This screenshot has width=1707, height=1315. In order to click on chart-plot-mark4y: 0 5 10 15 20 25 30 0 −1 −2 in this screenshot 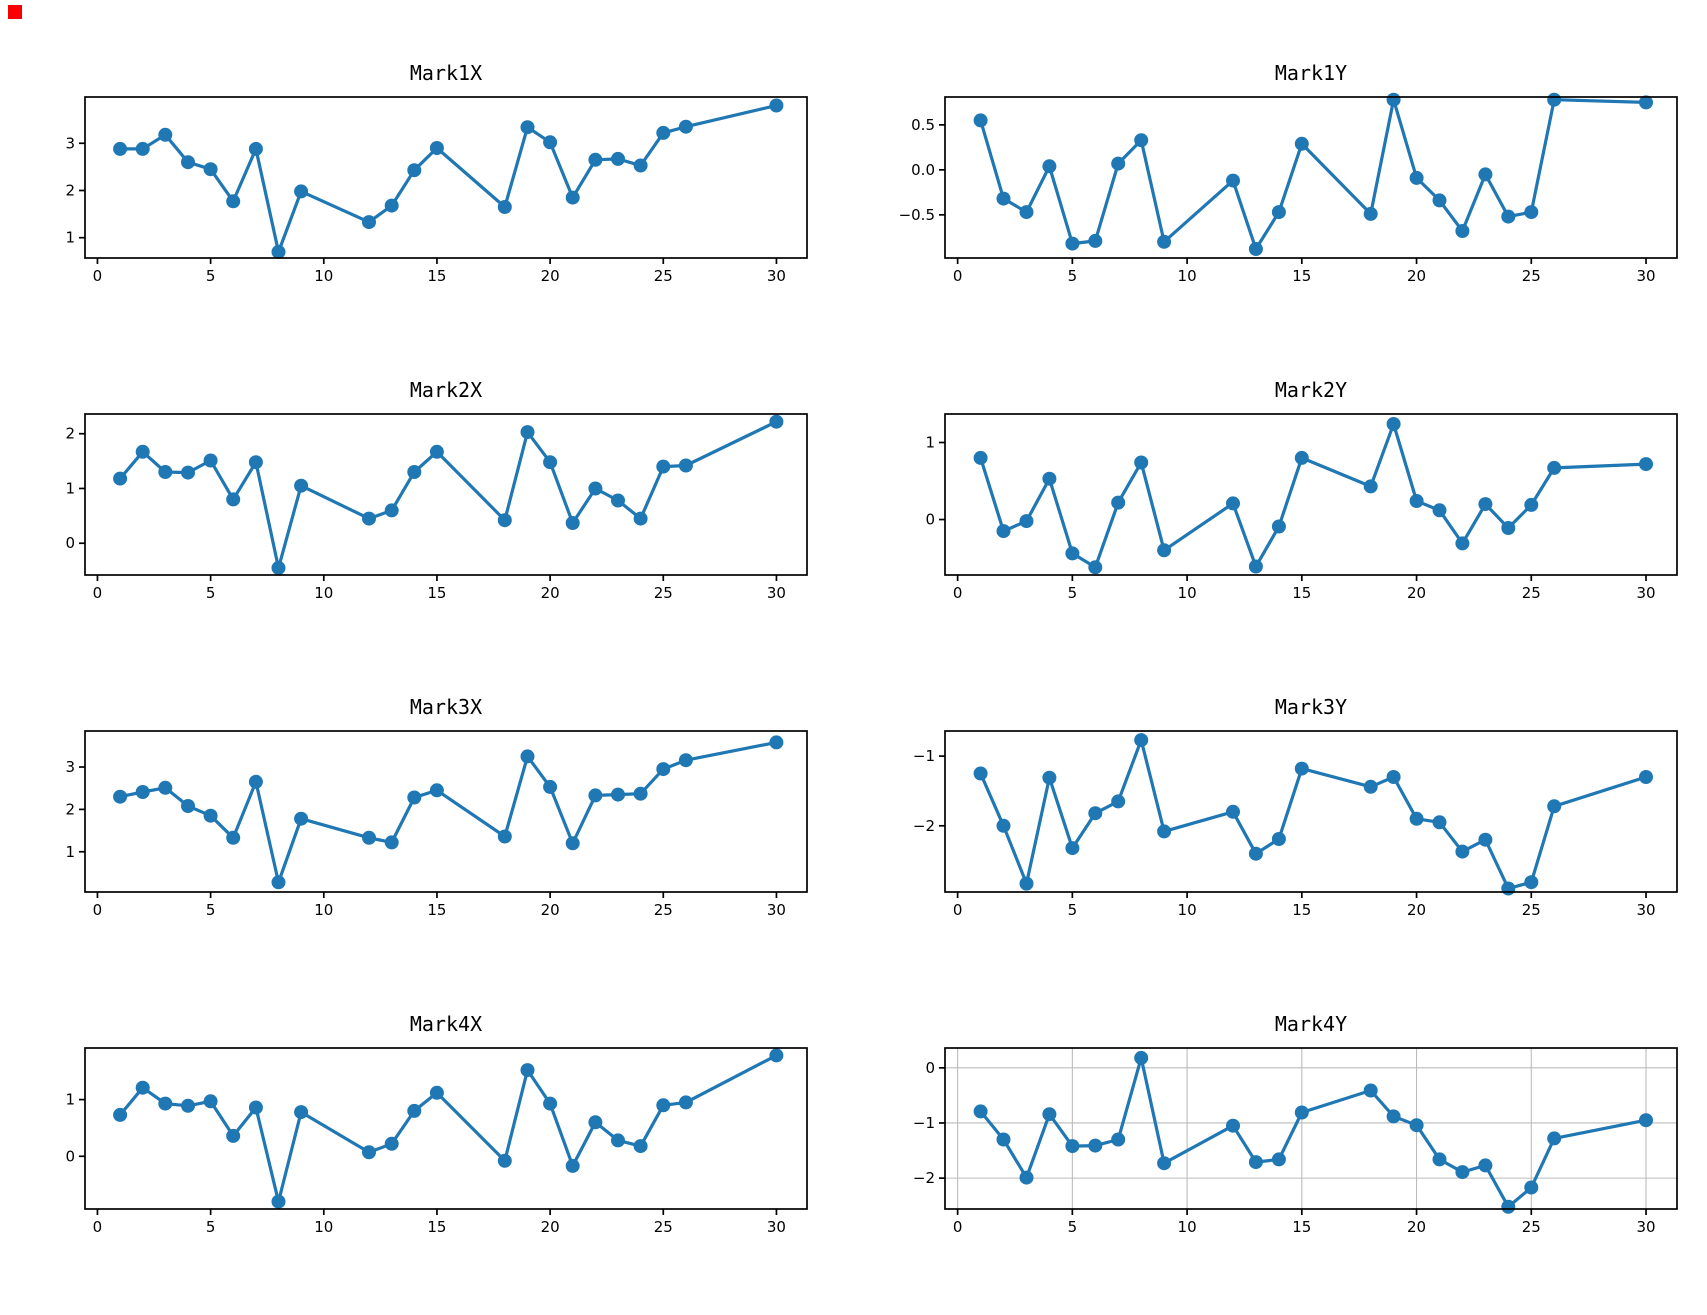, I will do `click(1295, 1141)`.